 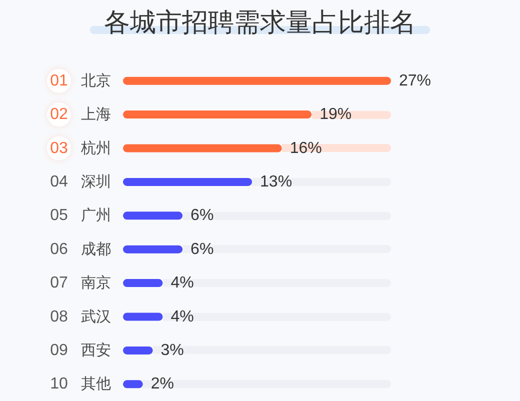 I want to click on data-label: 19%, so click(x=336, y=115).